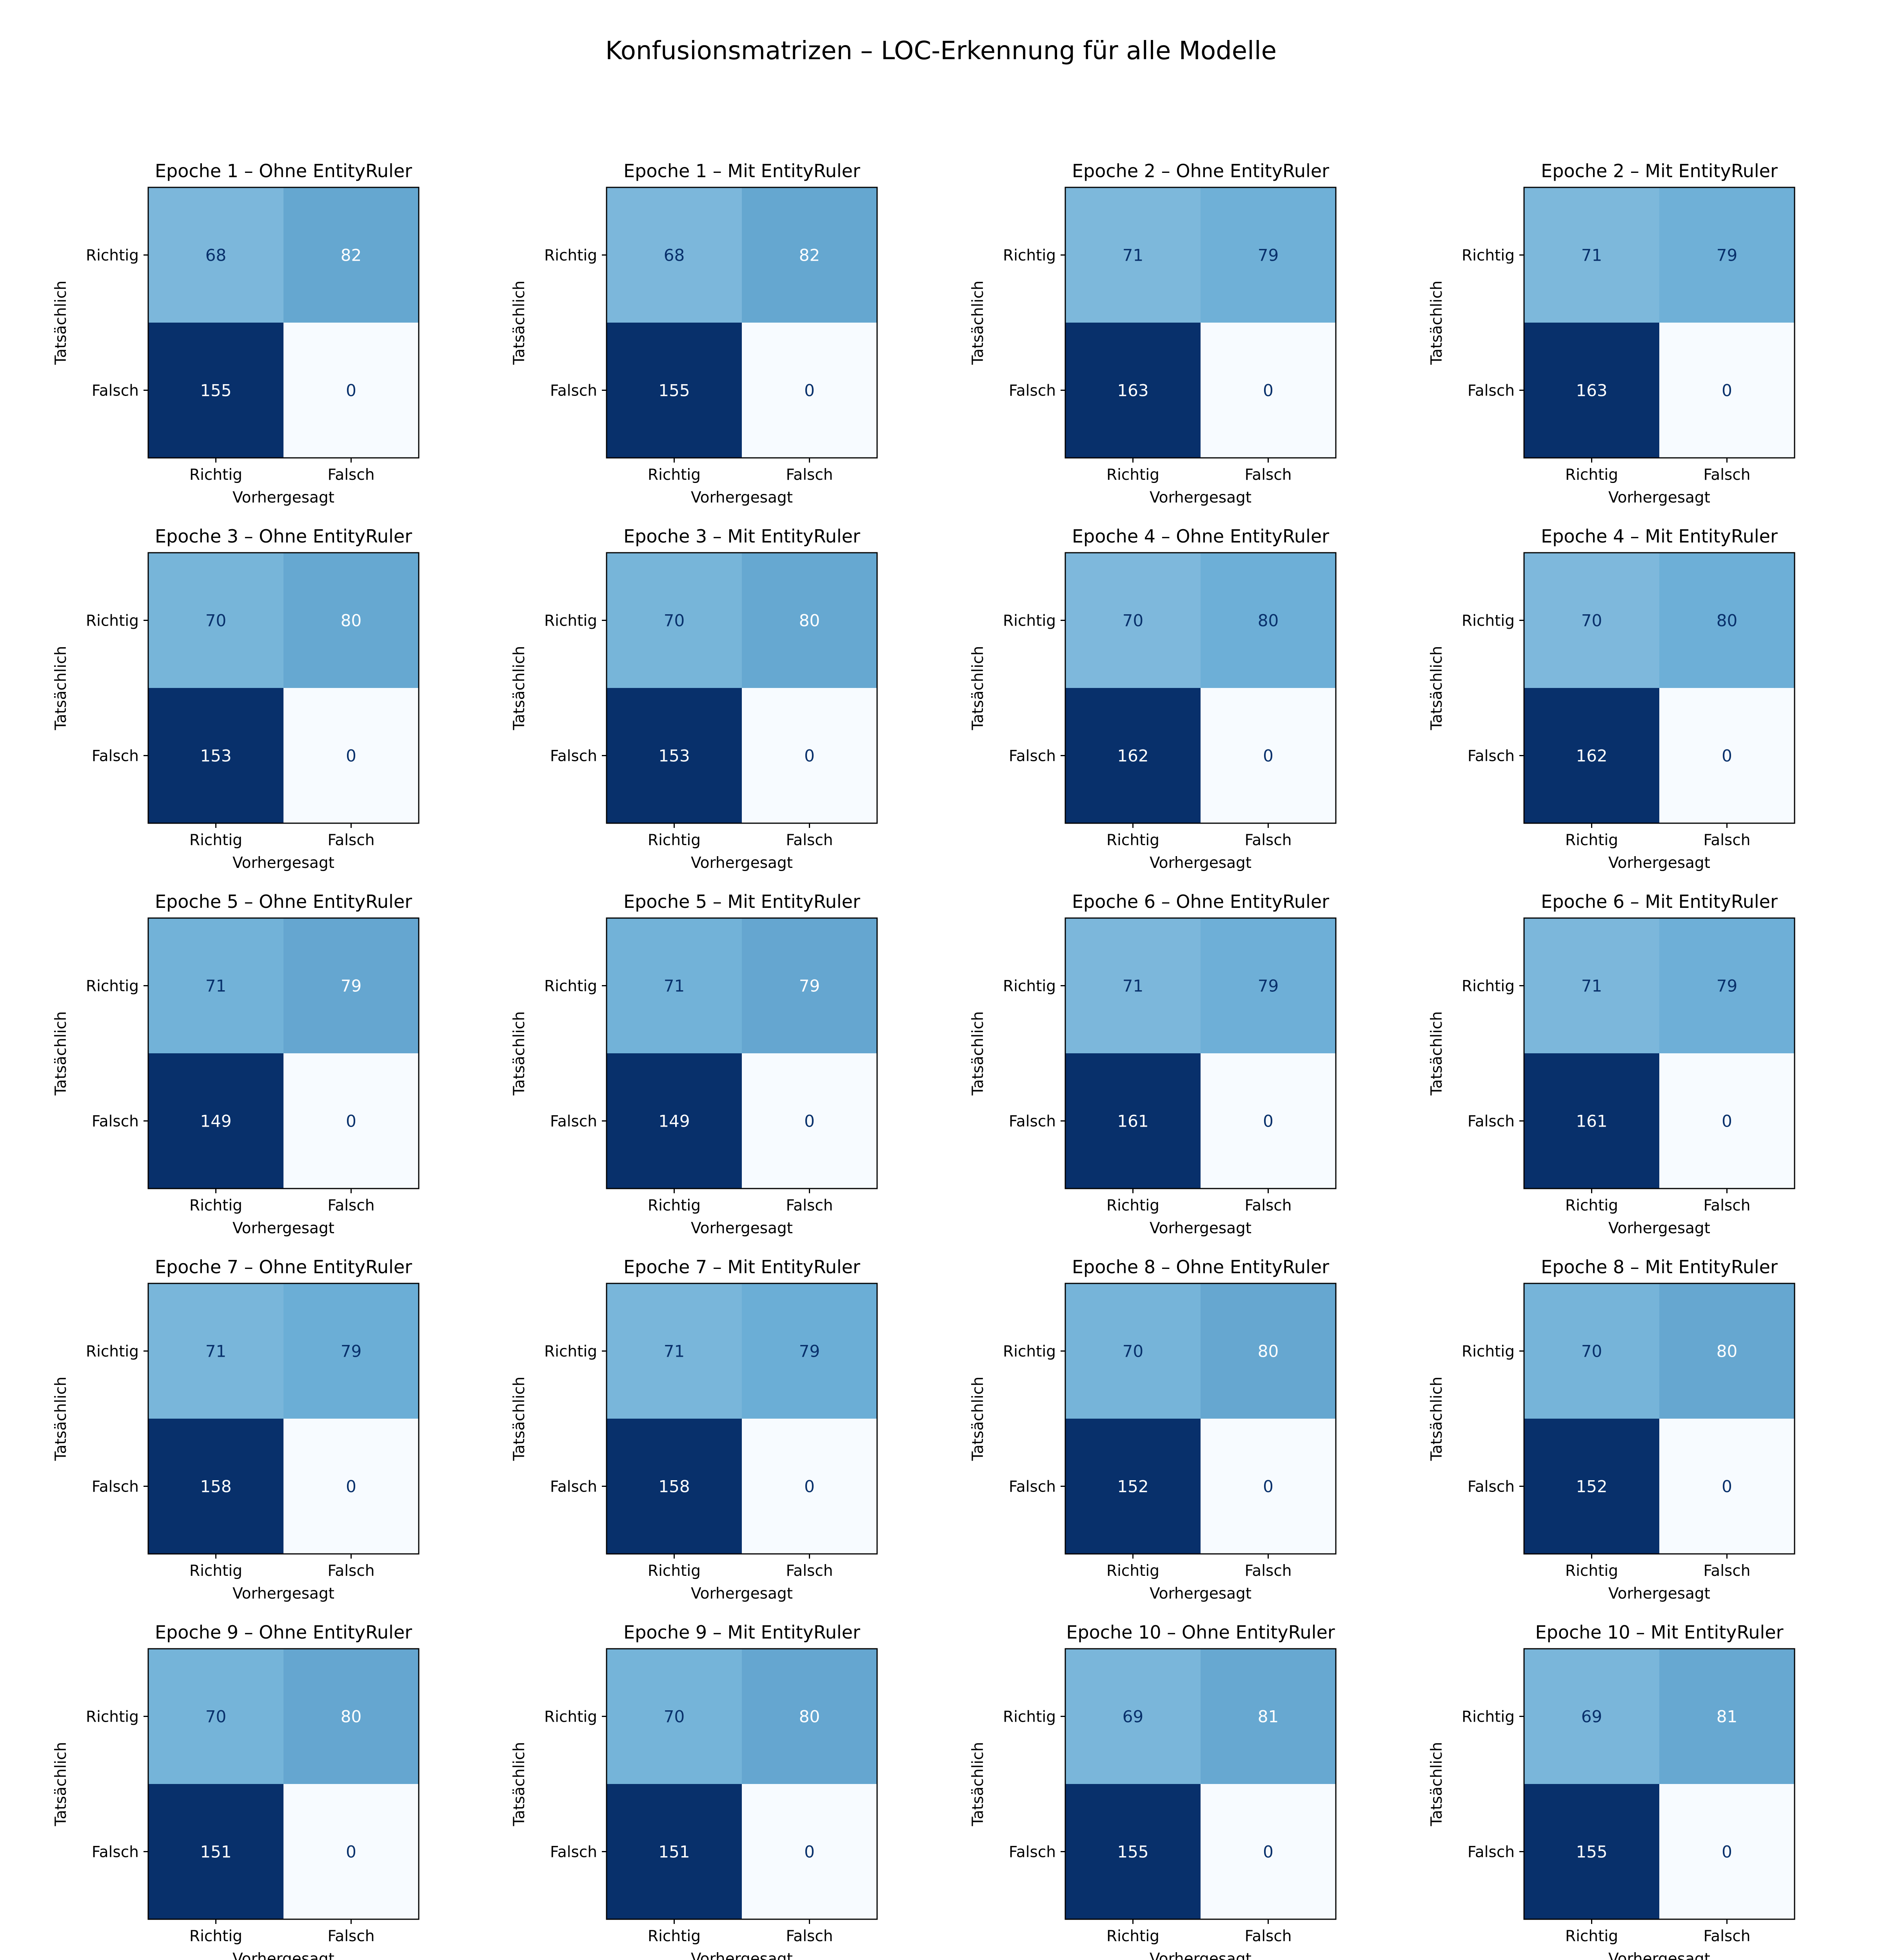 The width and height of the screenshot is (1882, 1960). I want to click on cell-value-label: 69, so click(1591, 1716).